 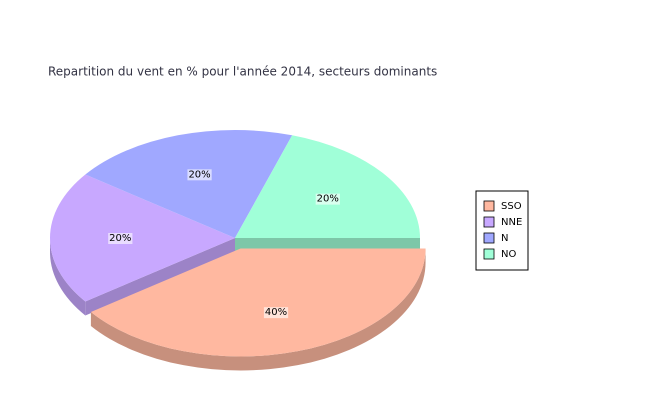 What do you see at coordinates (160, 277) in the screenshot?
I see `slice-wall` at bounding box center [160, 277].